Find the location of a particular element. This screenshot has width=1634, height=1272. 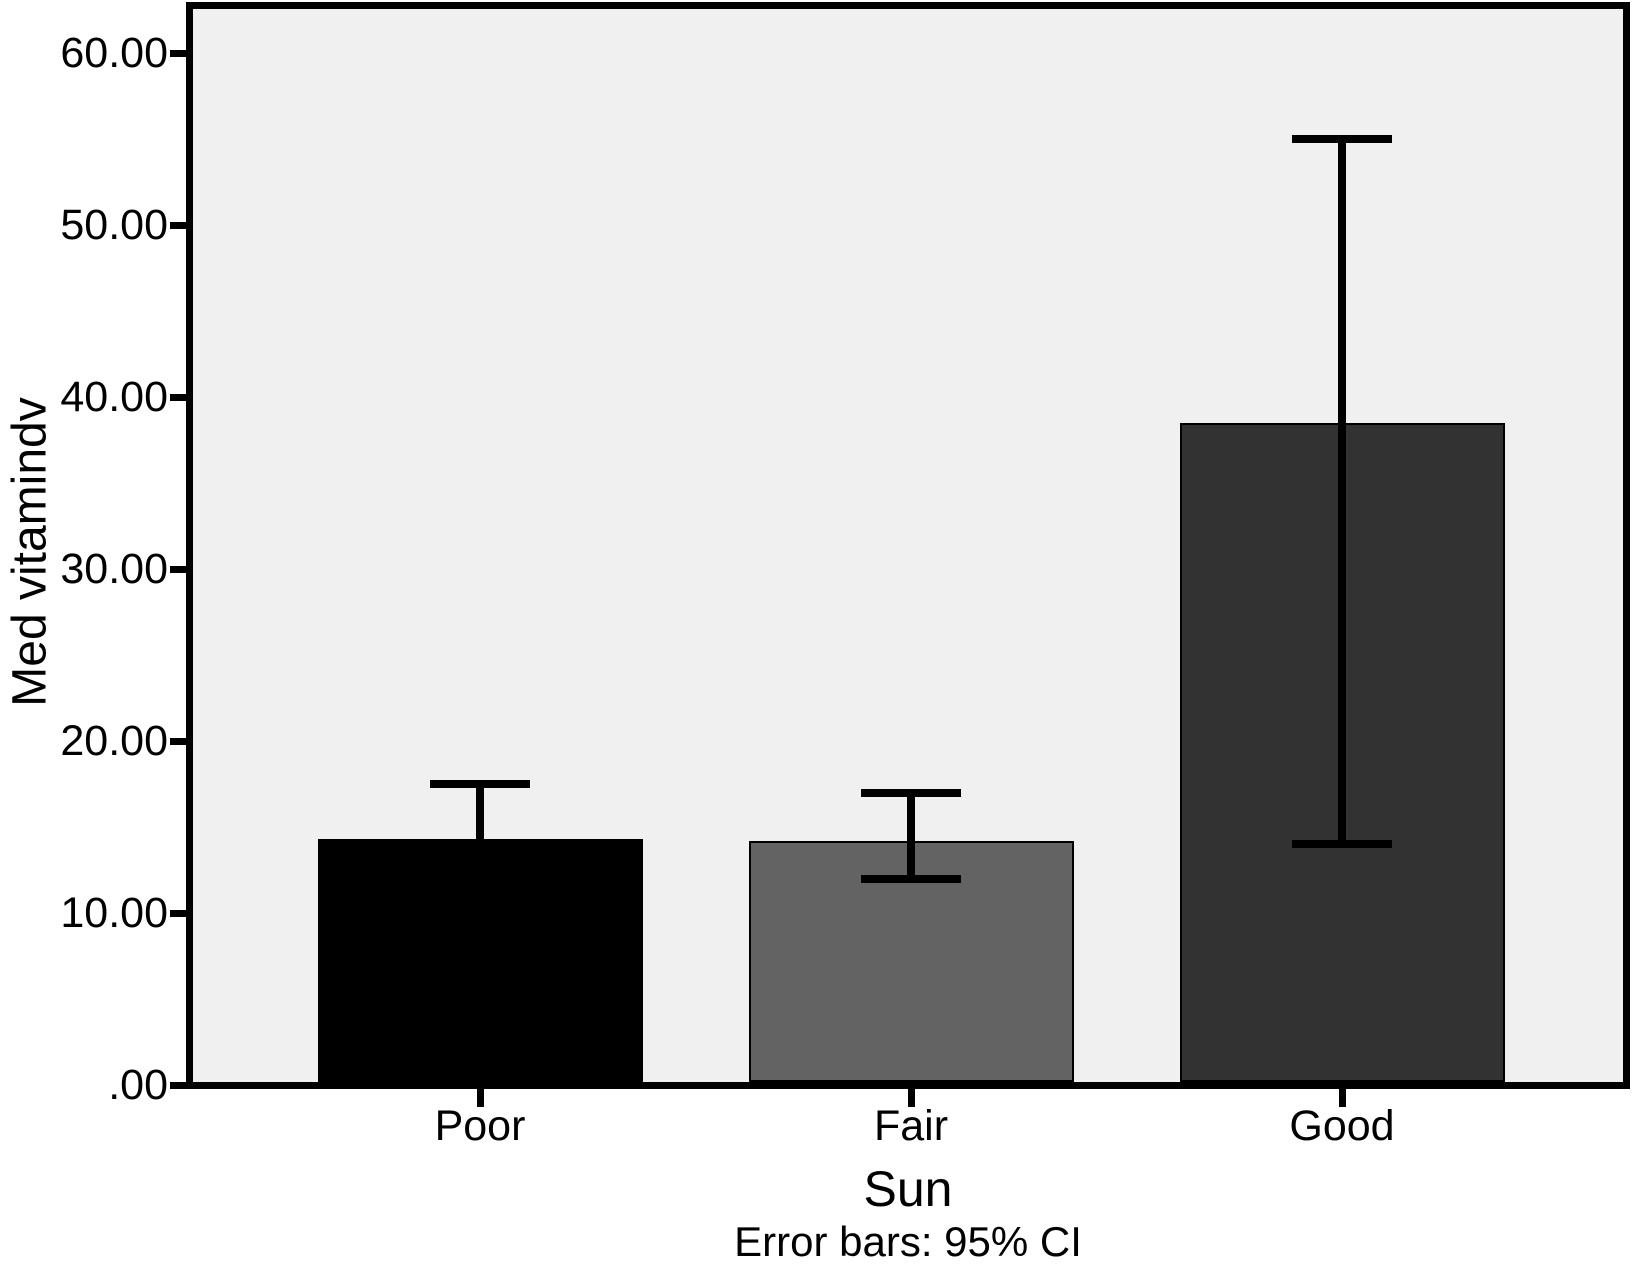

y-tick-label: 30.00 is located at coordinates (114, 569).